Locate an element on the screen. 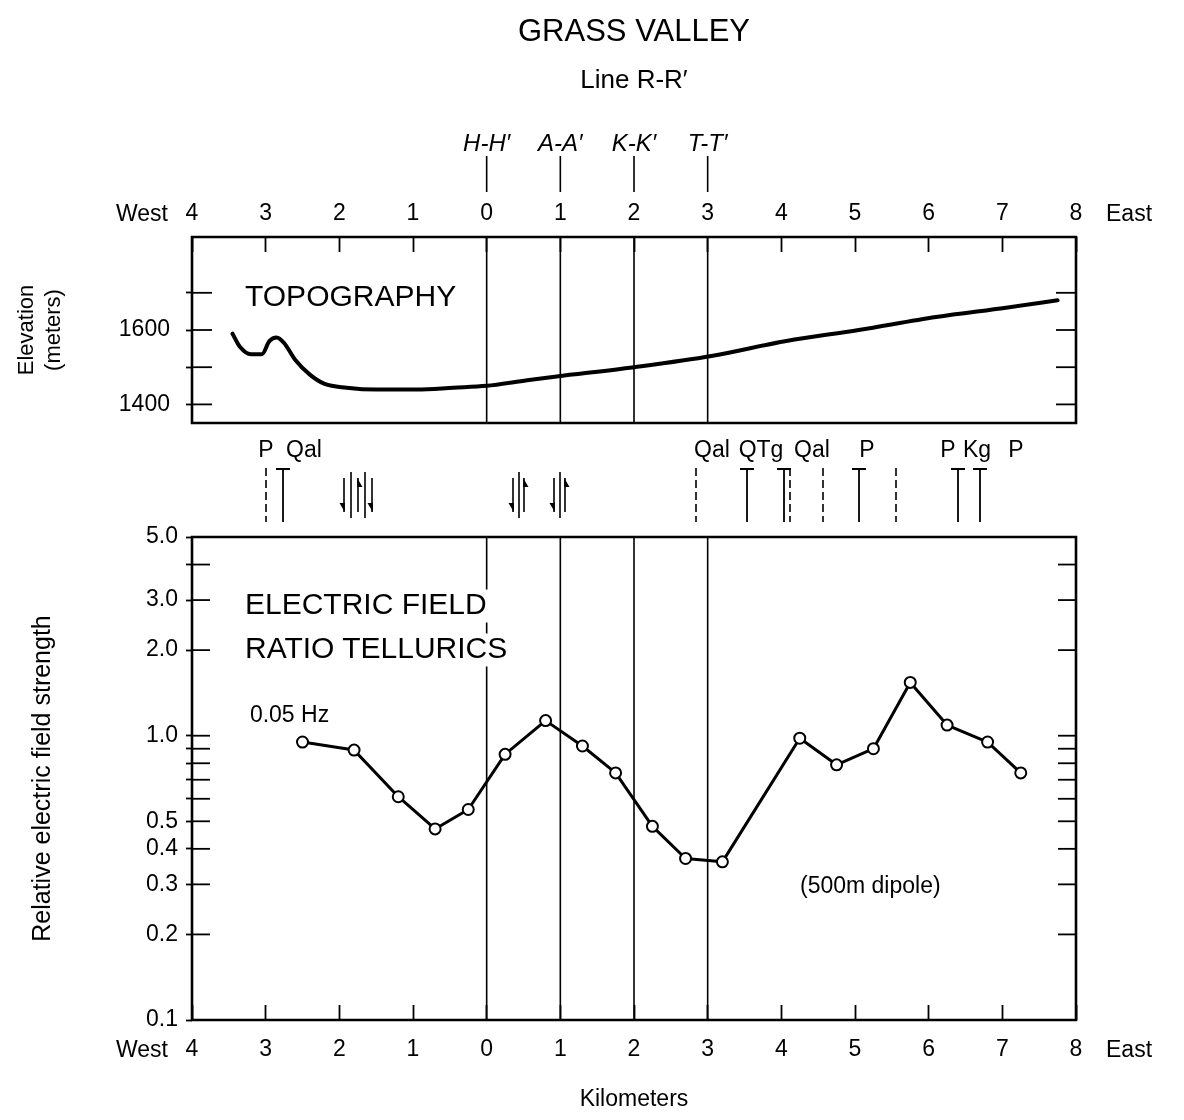  y-tick-label: 1.0 is located at coordinates (162, 734).